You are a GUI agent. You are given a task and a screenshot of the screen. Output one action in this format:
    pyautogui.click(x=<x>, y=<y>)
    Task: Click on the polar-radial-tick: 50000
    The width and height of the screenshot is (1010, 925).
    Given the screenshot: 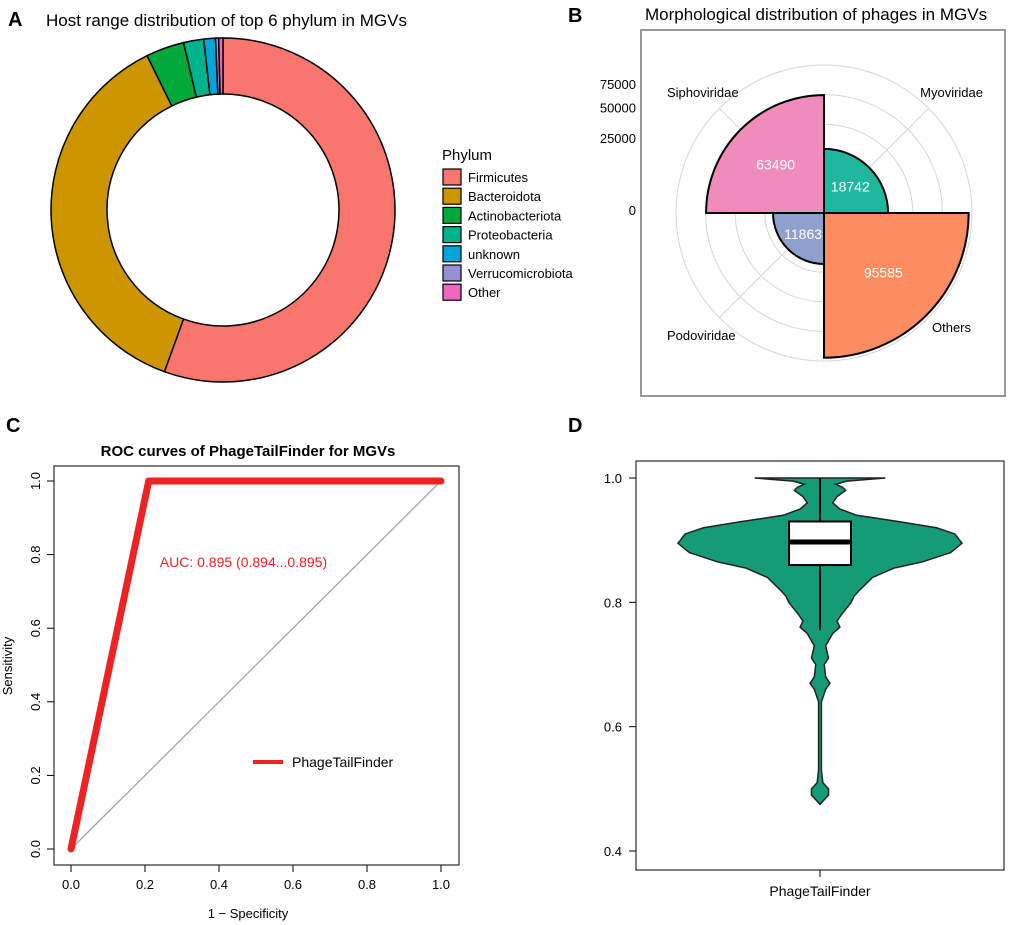 What is the action you would take?
    pyautogui.click(x=618, y=107)
    